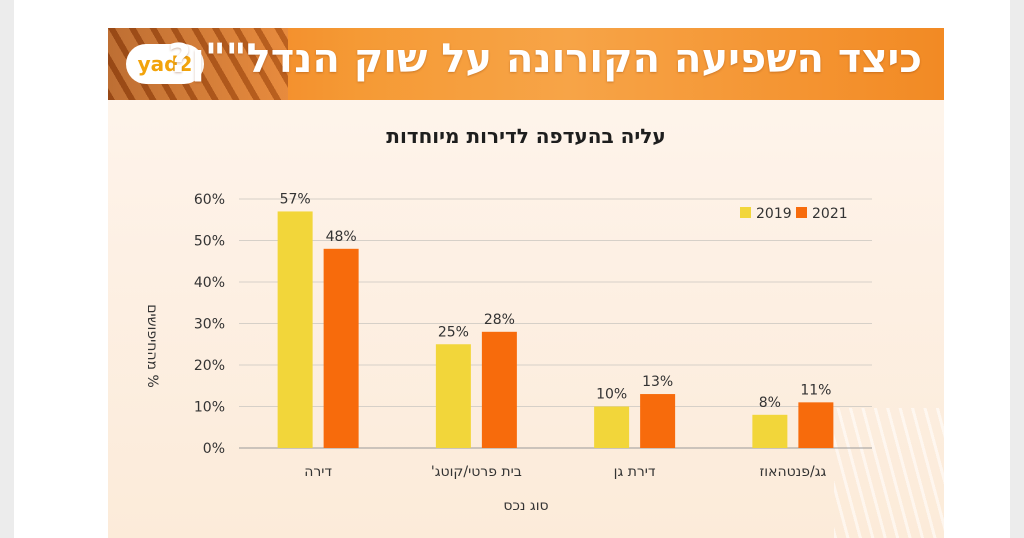 The image size is (1024, 538). Describe the element at coordinates (318, 472) in the screenshot. I see `x-tick-label: דירה` at that location.